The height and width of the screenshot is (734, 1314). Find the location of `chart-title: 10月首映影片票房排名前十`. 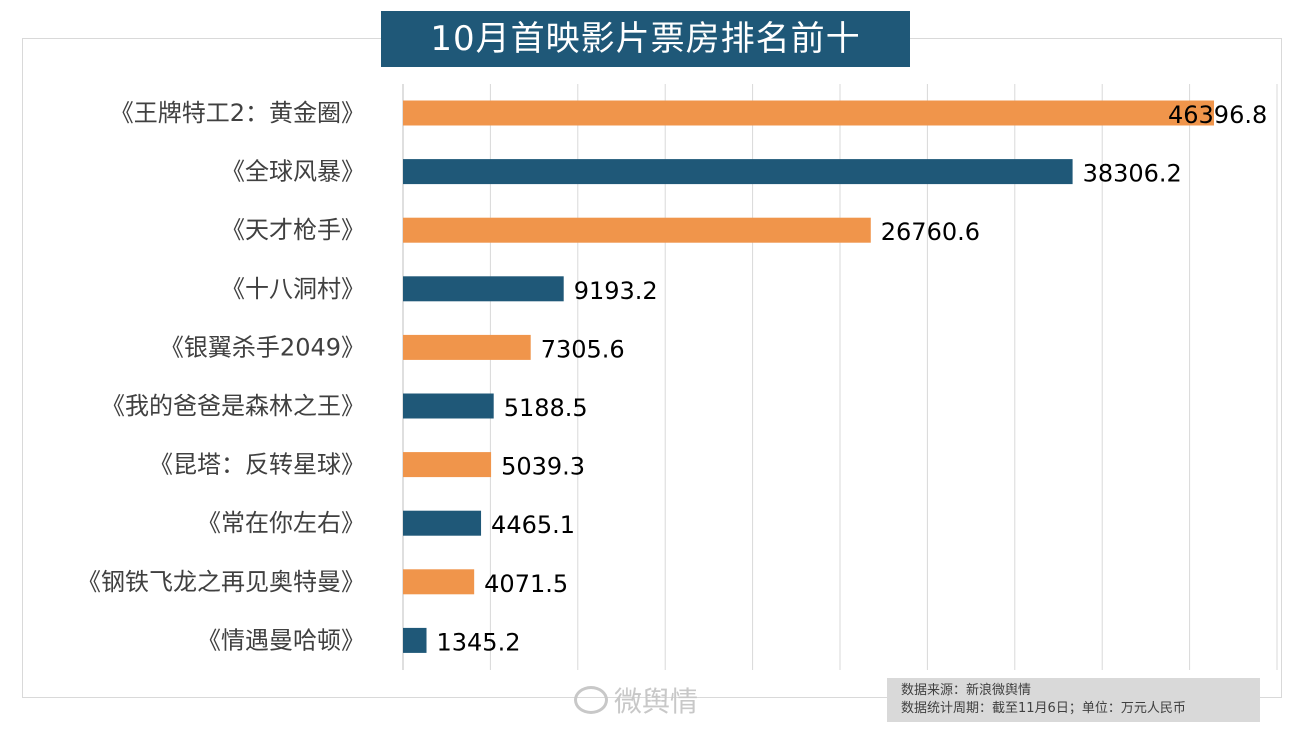

chart-title: 10月首映影片票房排名前十 is located at coordinates (645, 39).